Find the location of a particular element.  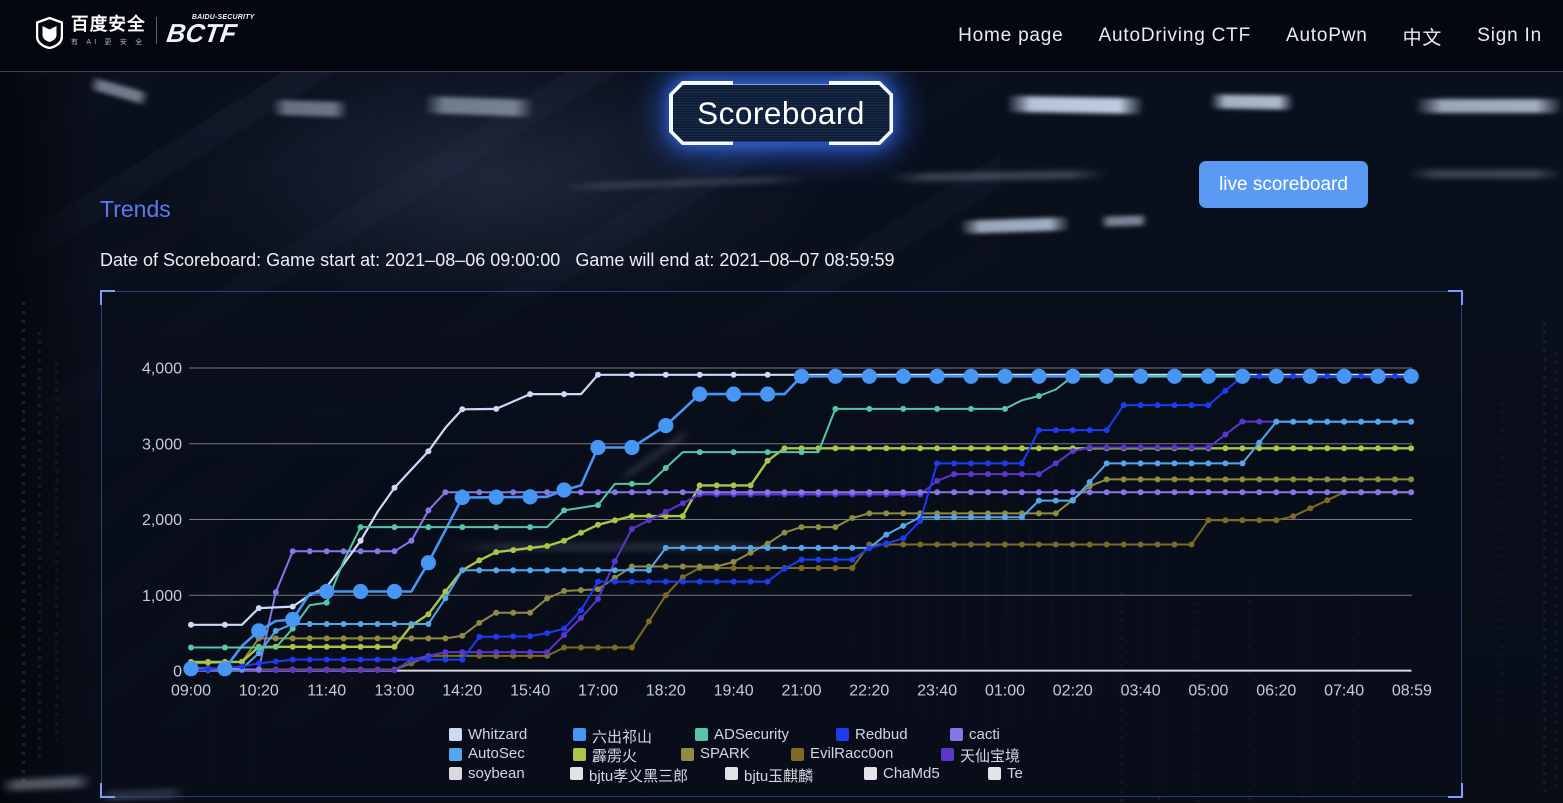

svg-text: 09:00 is located at coordinates (191, 691).